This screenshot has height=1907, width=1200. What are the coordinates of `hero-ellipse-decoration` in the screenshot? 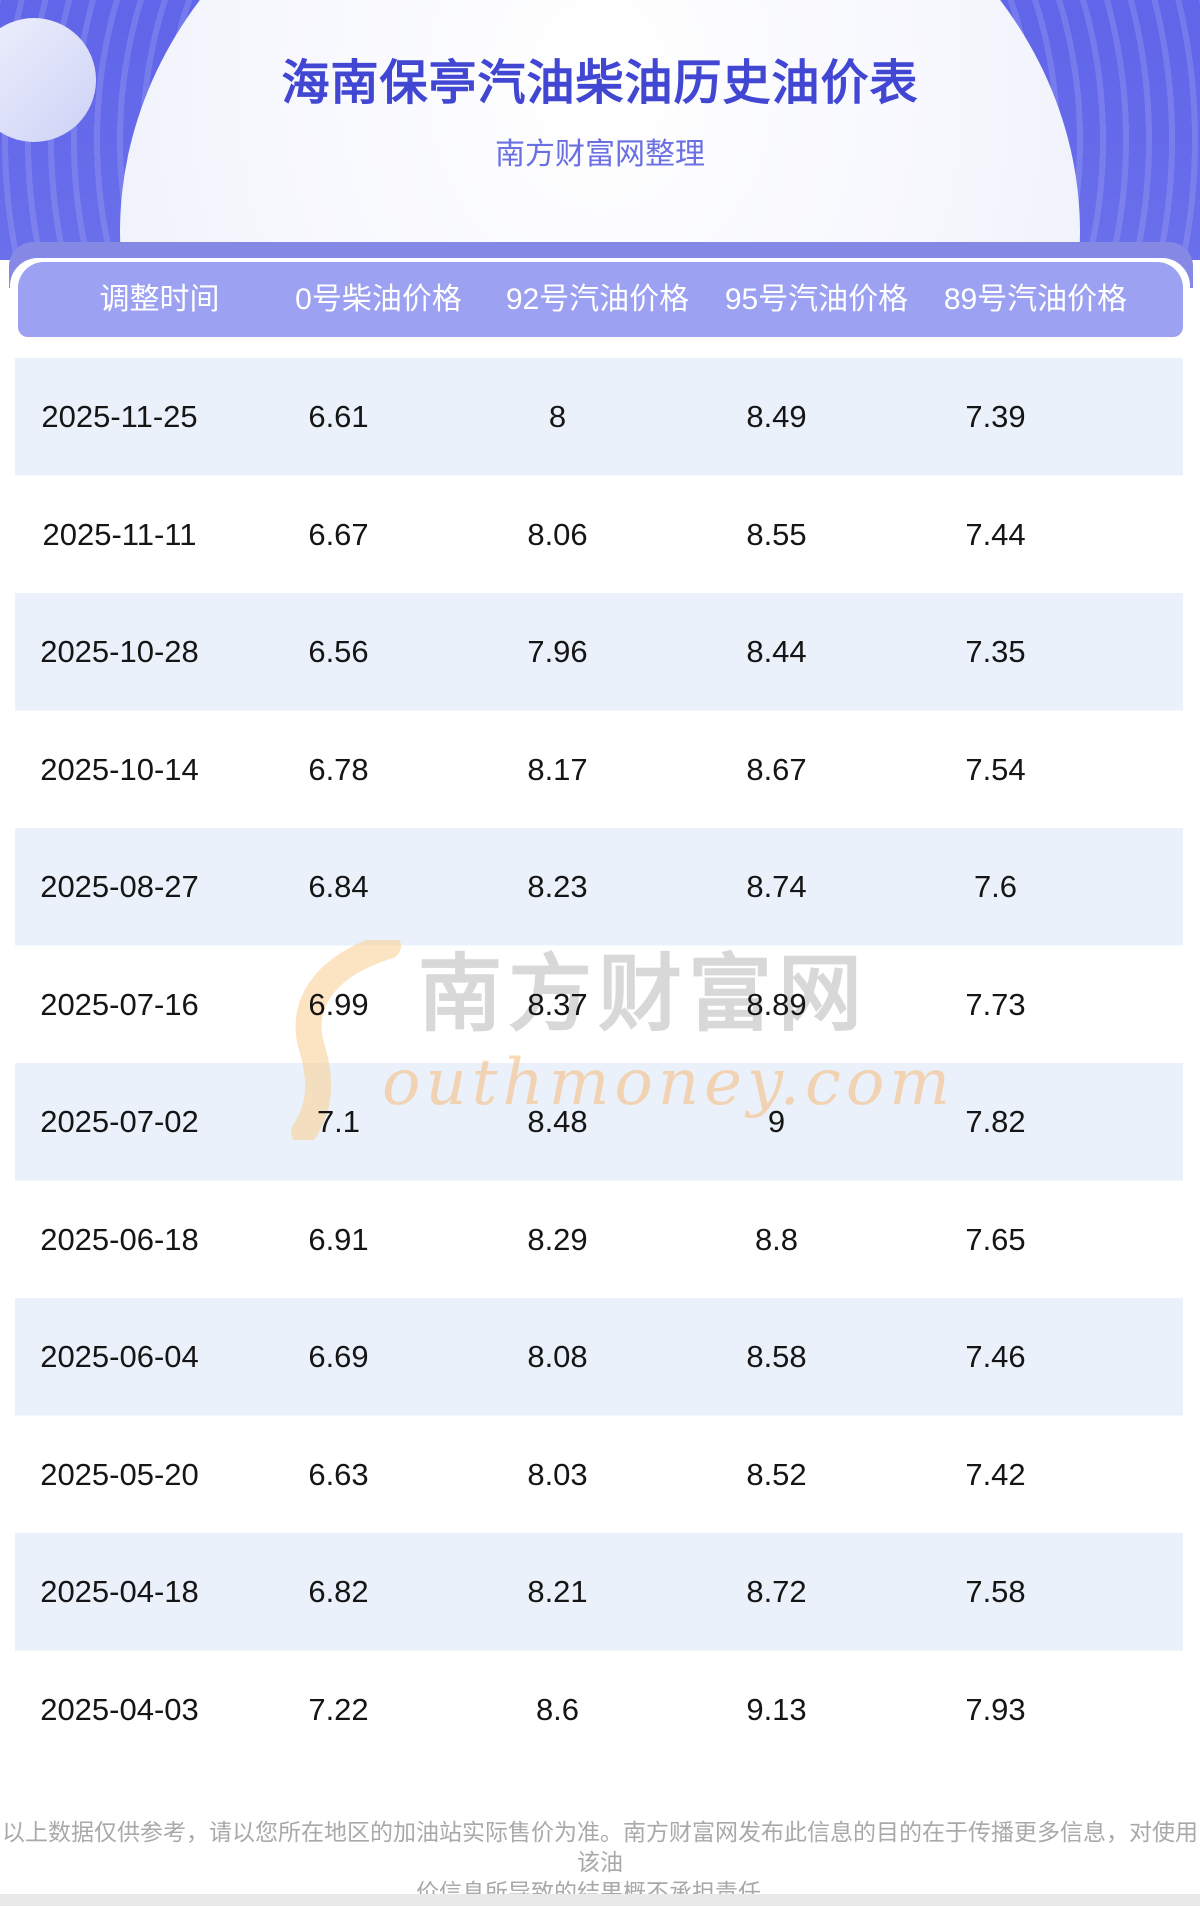 It's located at (600, 130).